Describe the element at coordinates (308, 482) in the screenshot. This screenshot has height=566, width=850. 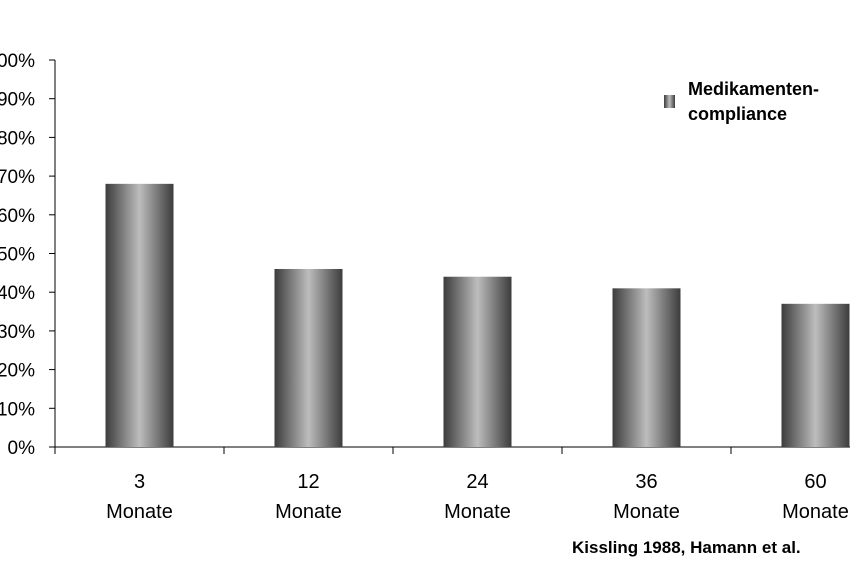
I see `x-tick-label: 12` at that location.